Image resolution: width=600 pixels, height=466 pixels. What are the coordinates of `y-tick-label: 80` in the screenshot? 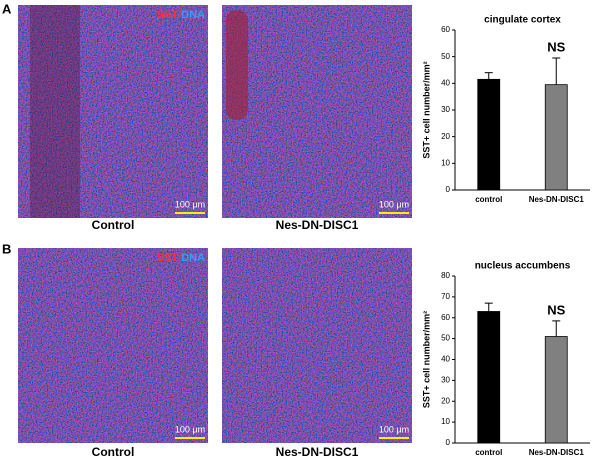 It's located at (445, 275).